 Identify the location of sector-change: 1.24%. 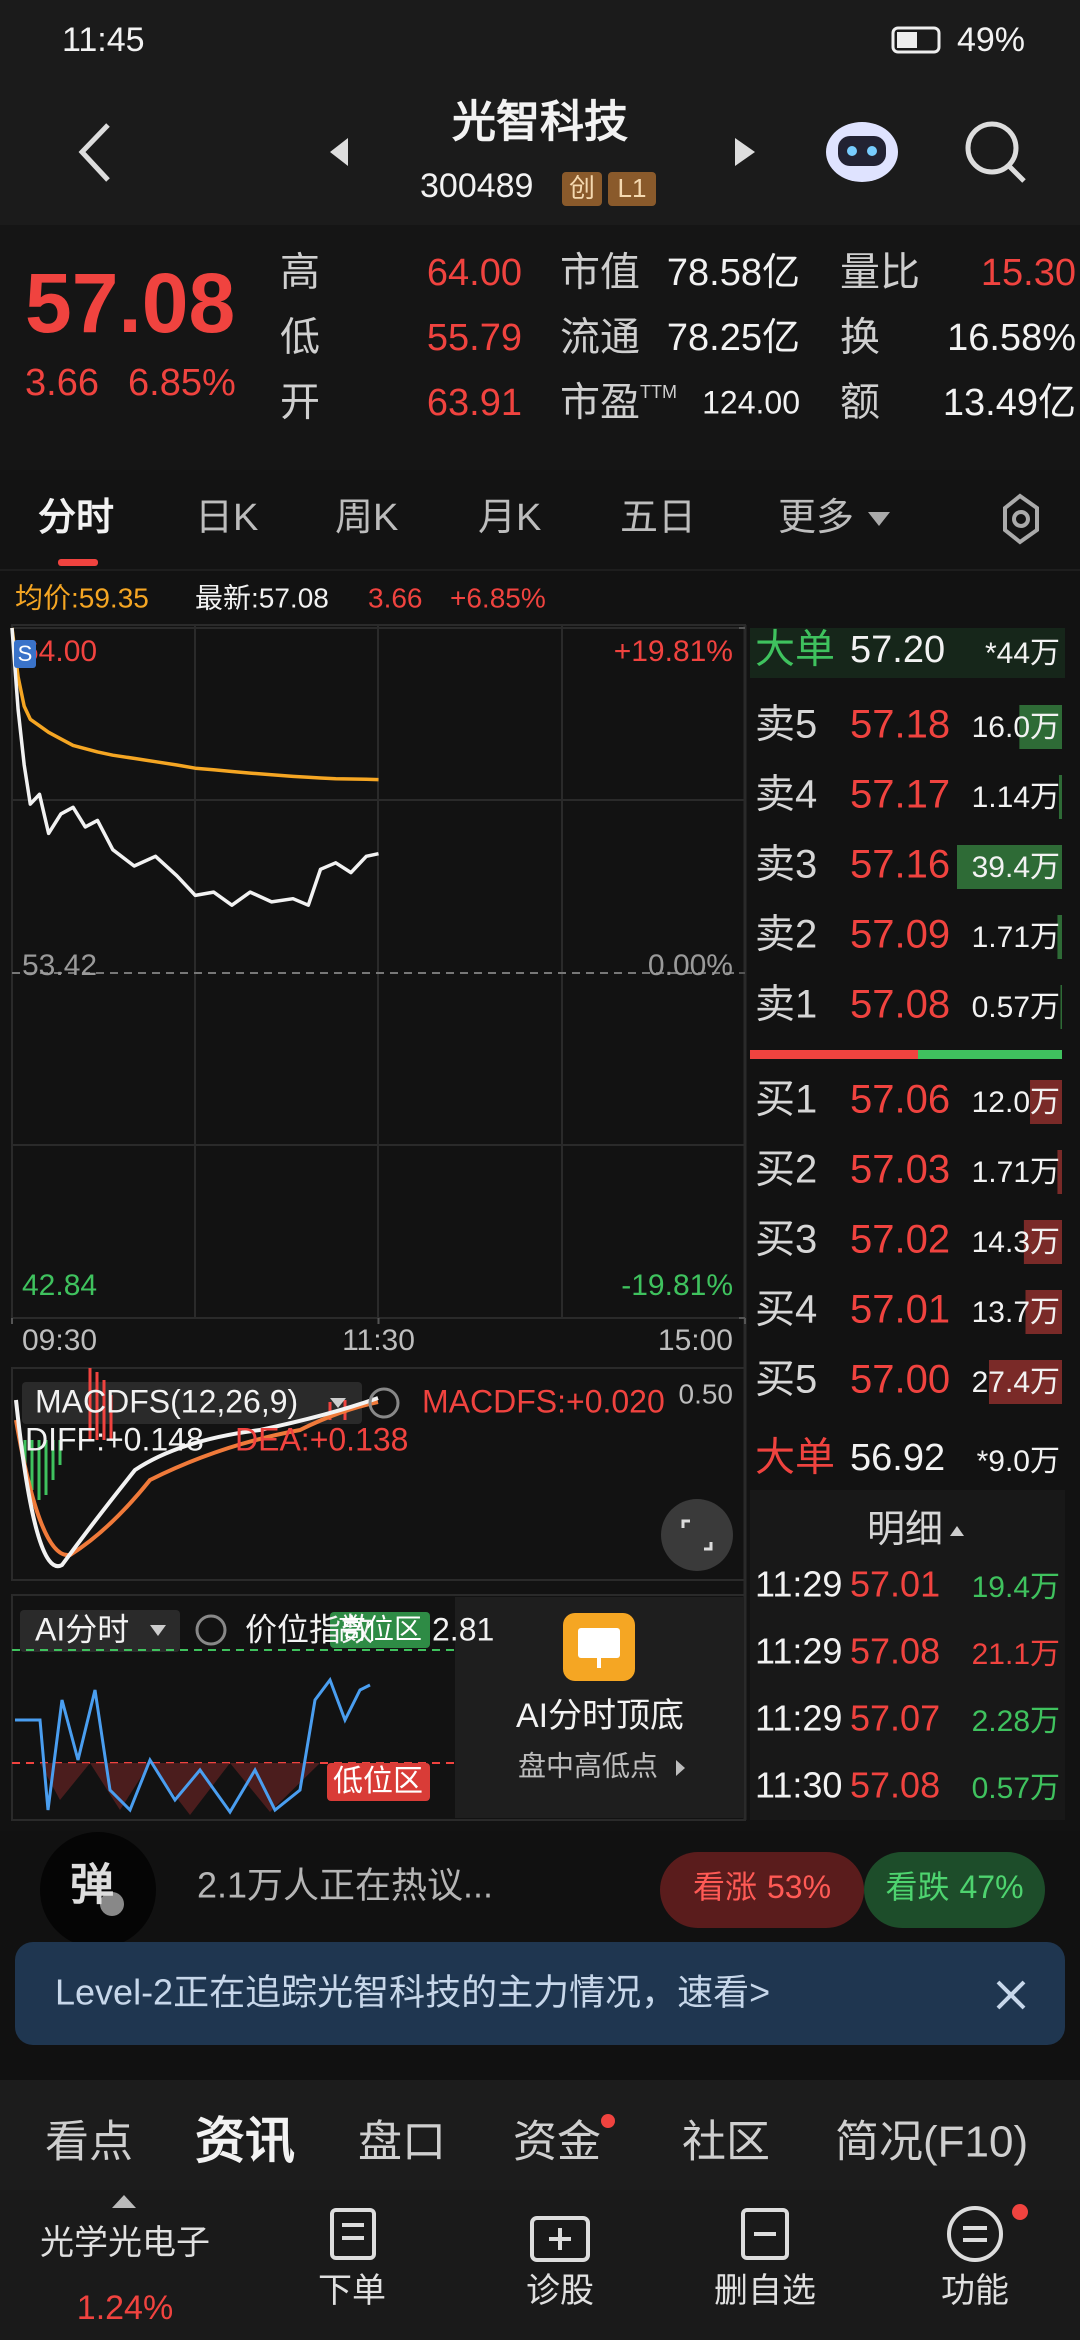
(125, 2308).